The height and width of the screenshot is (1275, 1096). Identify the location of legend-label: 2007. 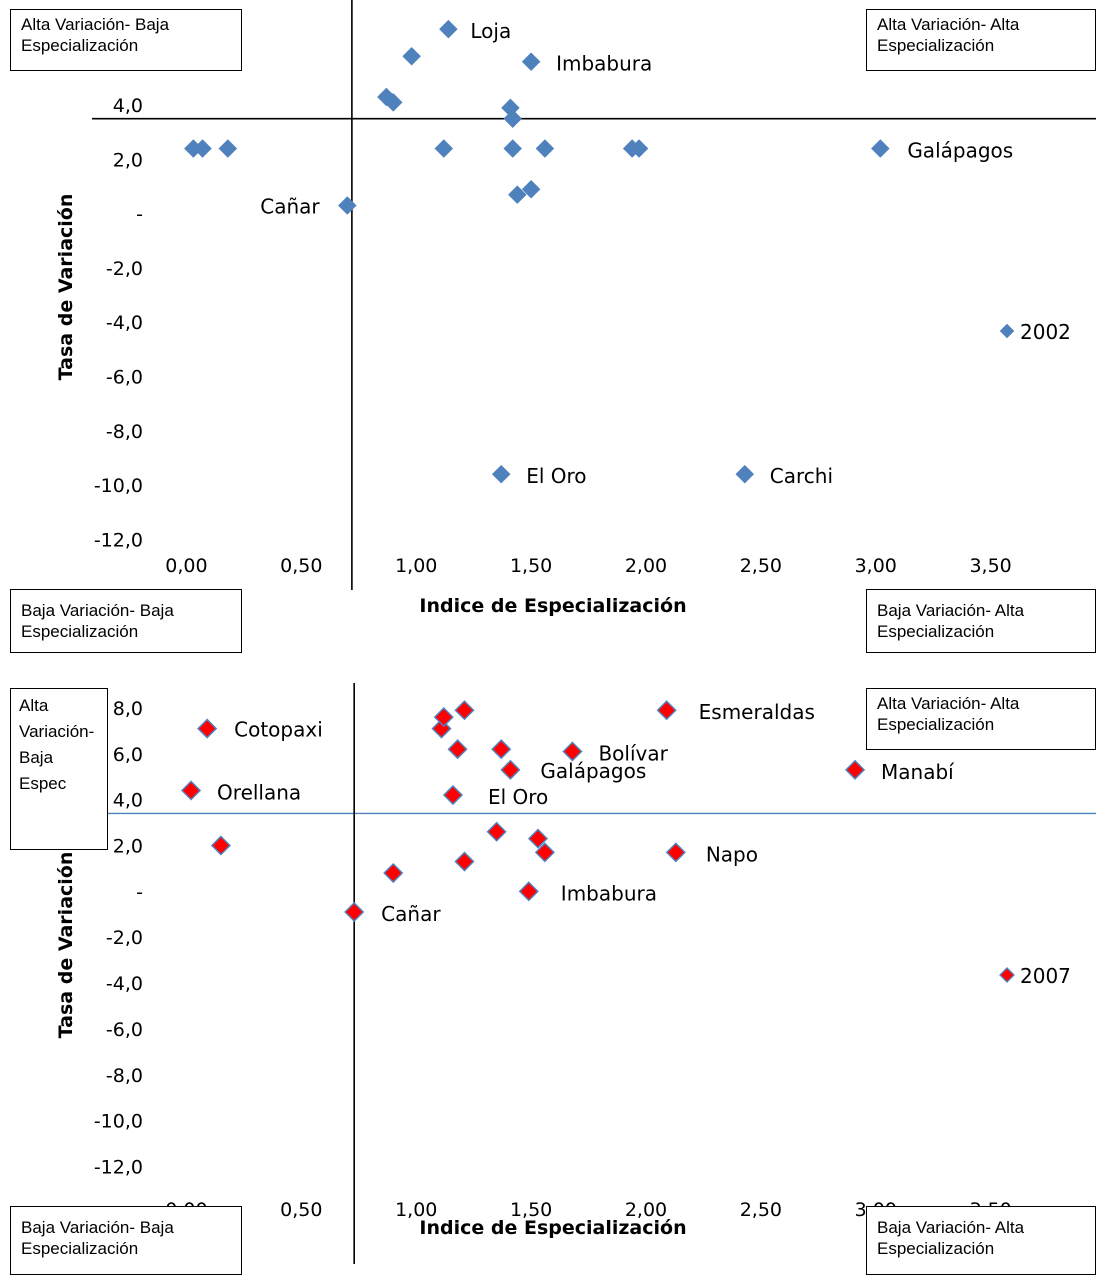
(1045, 976).